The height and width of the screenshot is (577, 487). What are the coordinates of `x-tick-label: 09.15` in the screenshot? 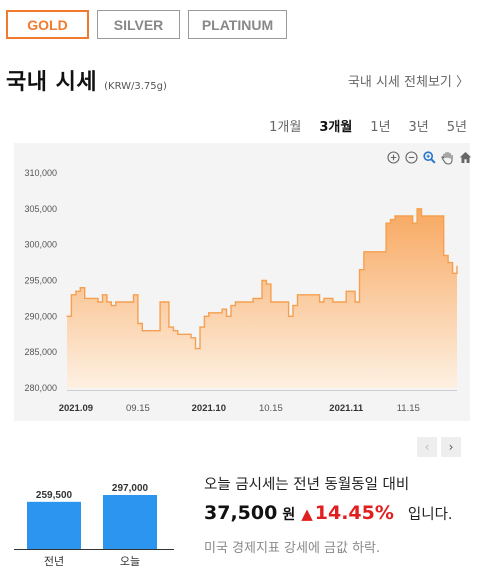 It's located at (138, 408).